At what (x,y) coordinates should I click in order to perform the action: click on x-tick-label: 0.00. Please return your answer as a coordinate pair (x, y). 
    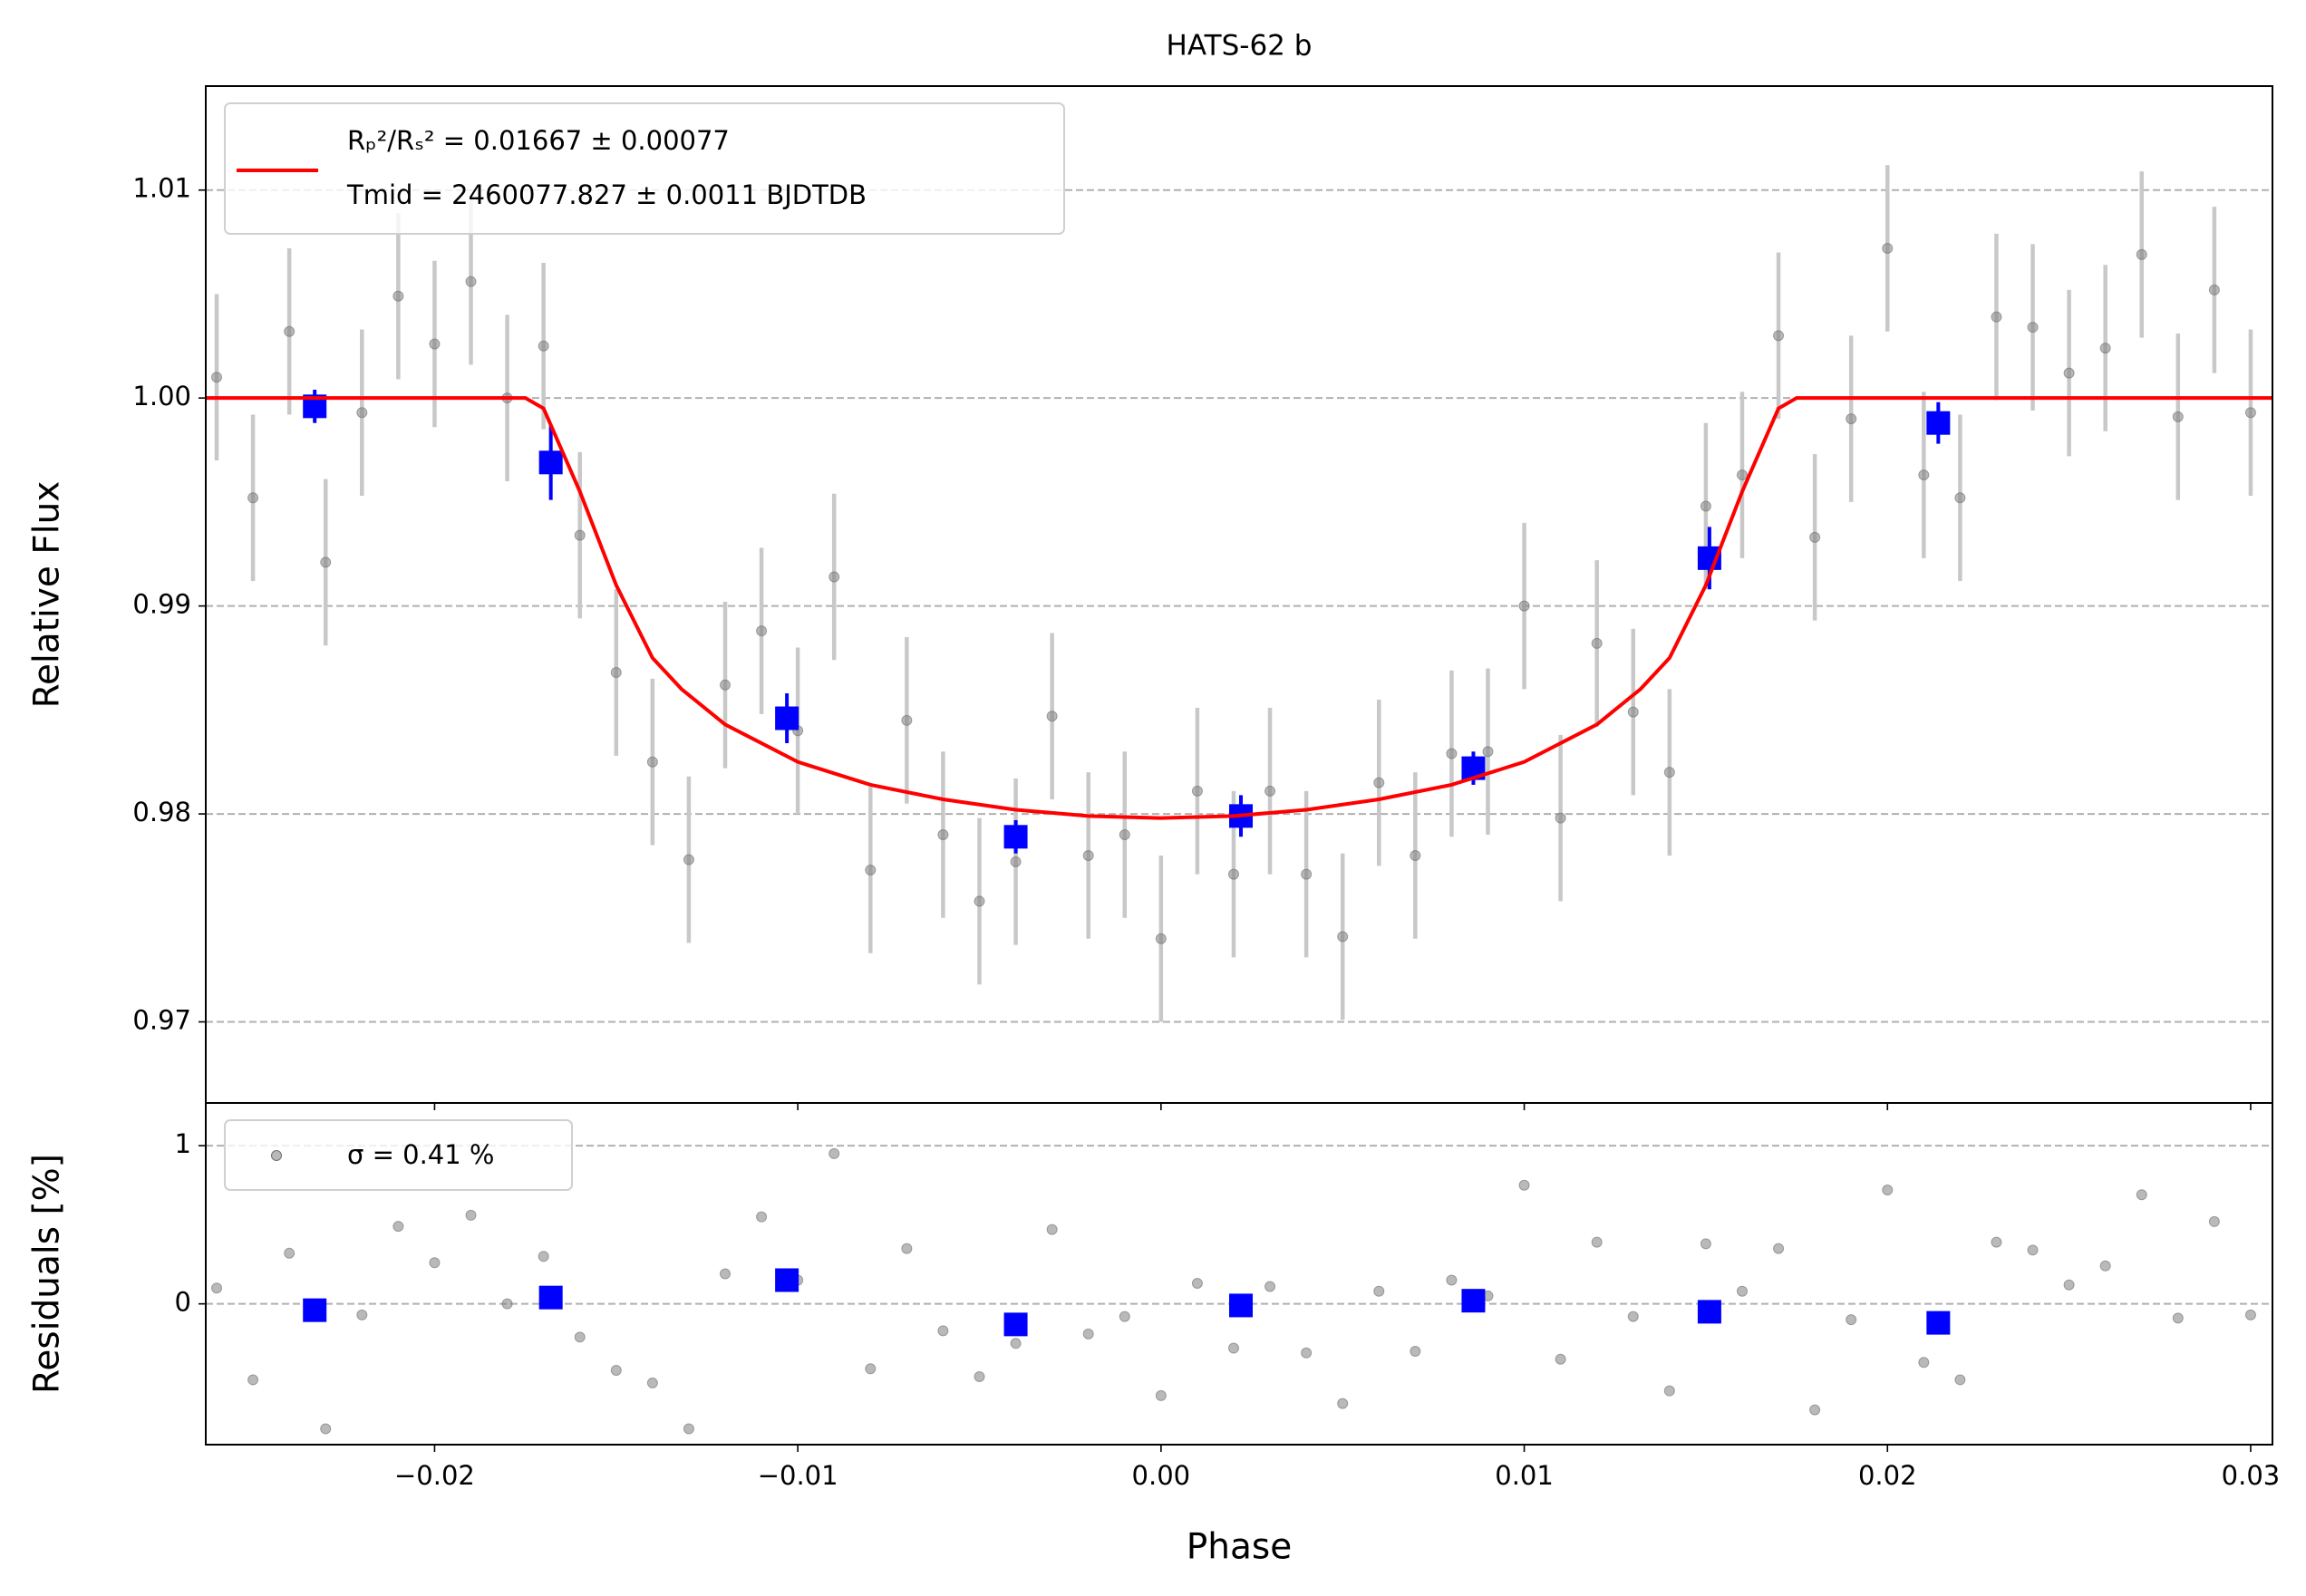
    Looking at the image, I should click on (1161, 1475).